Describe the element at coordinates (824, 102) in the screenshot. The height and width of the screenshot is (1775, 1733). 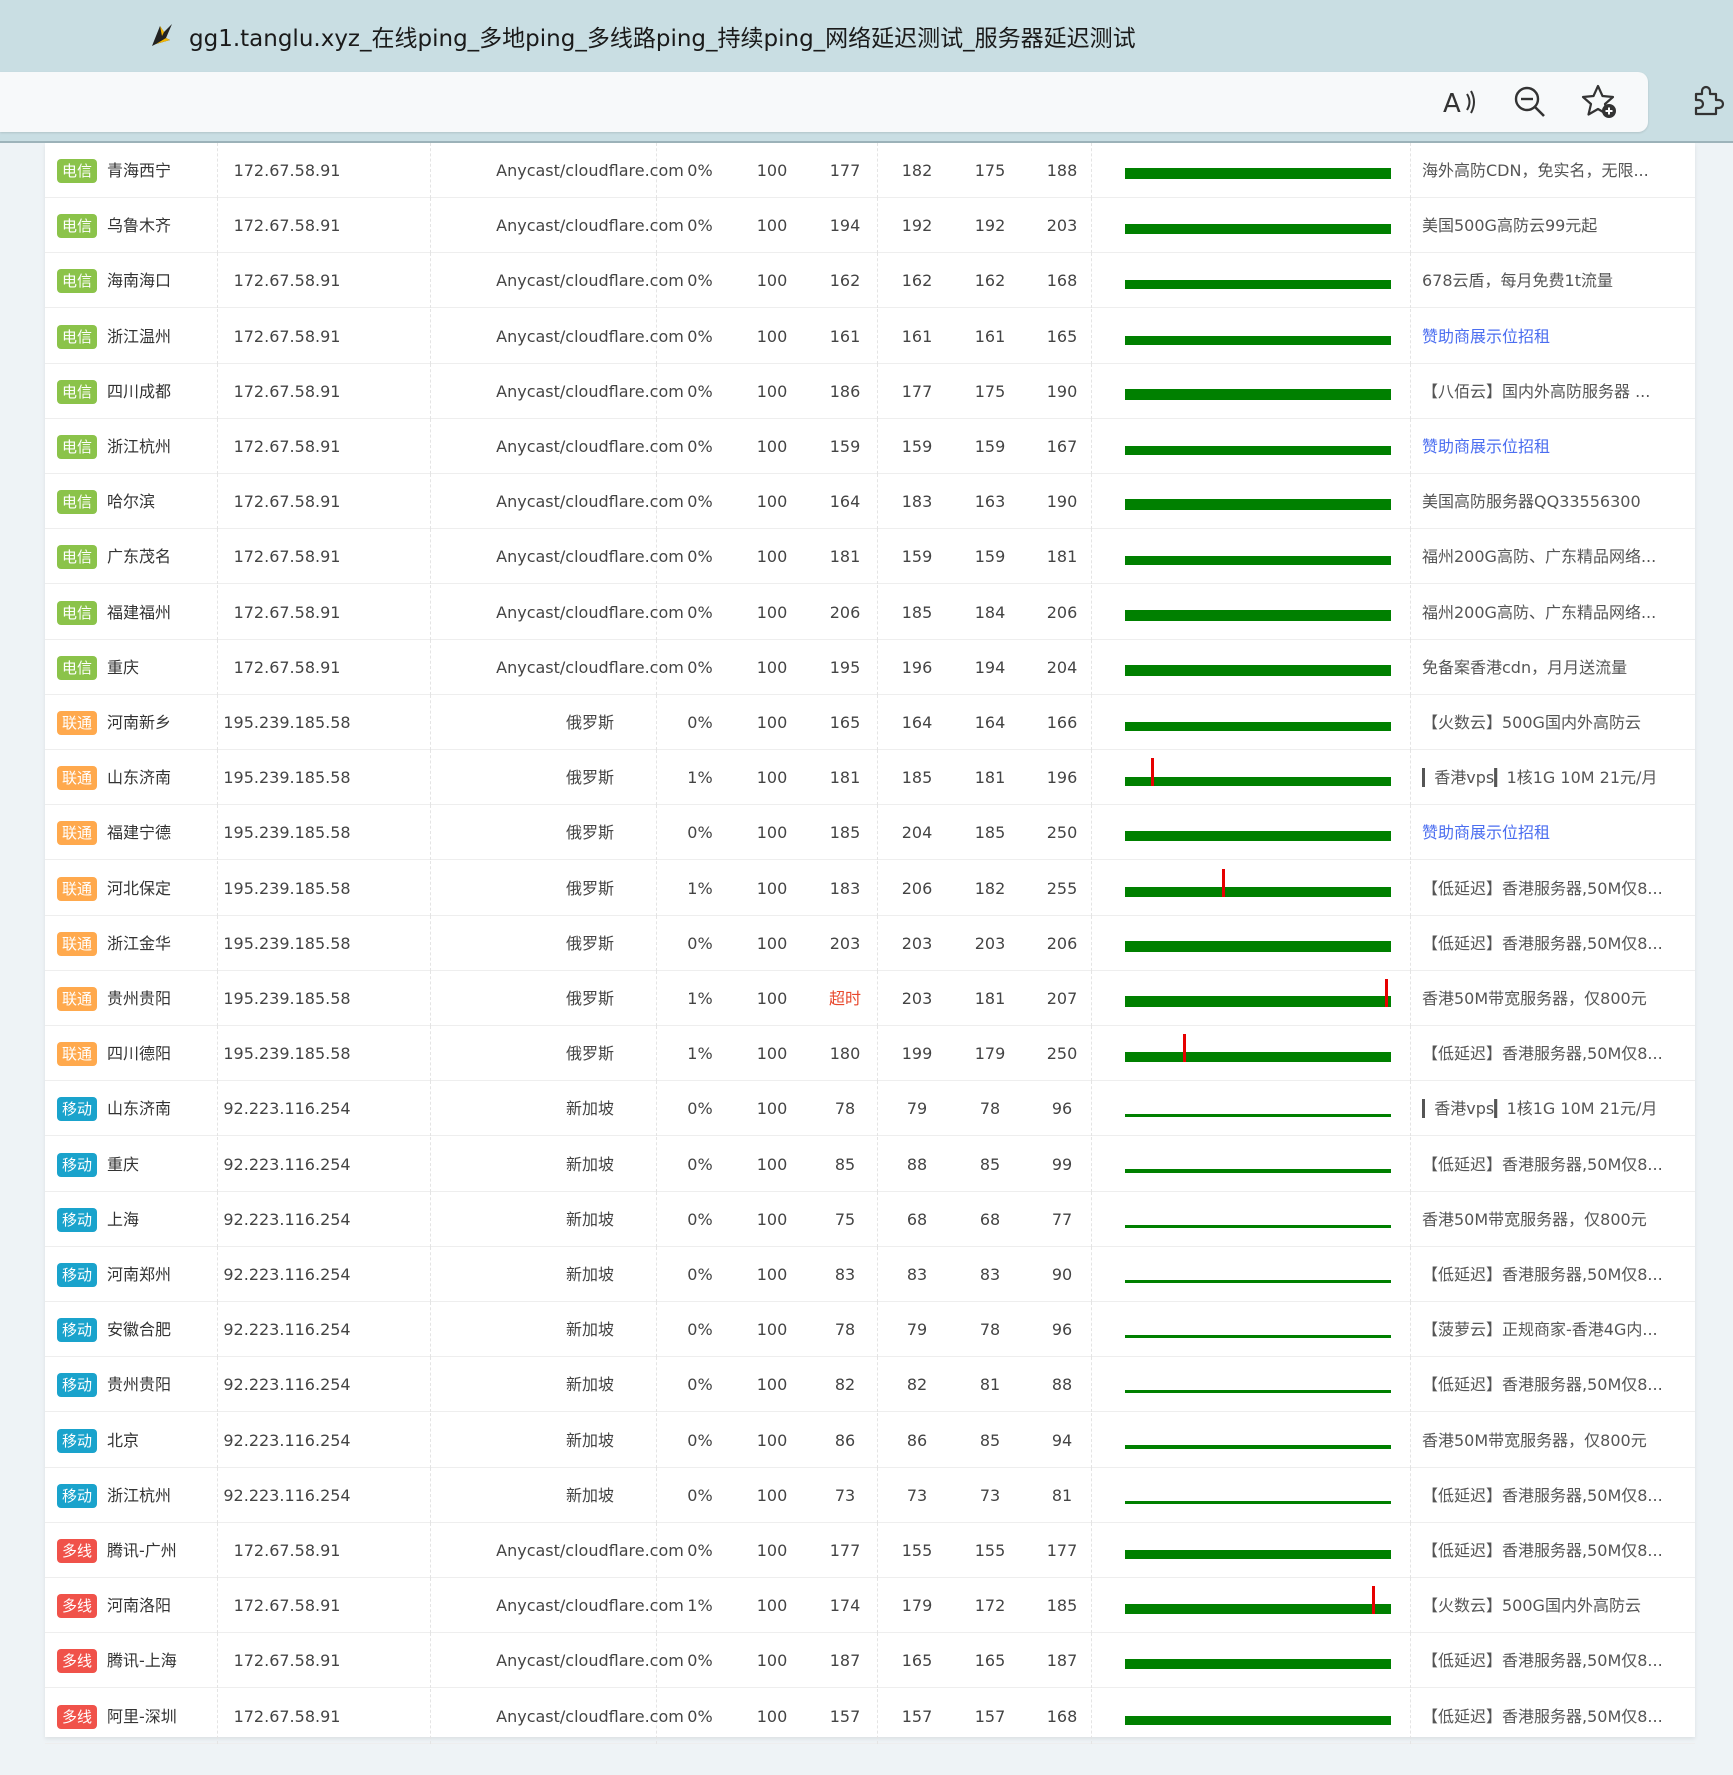
I see `address-bar: A` at that location.